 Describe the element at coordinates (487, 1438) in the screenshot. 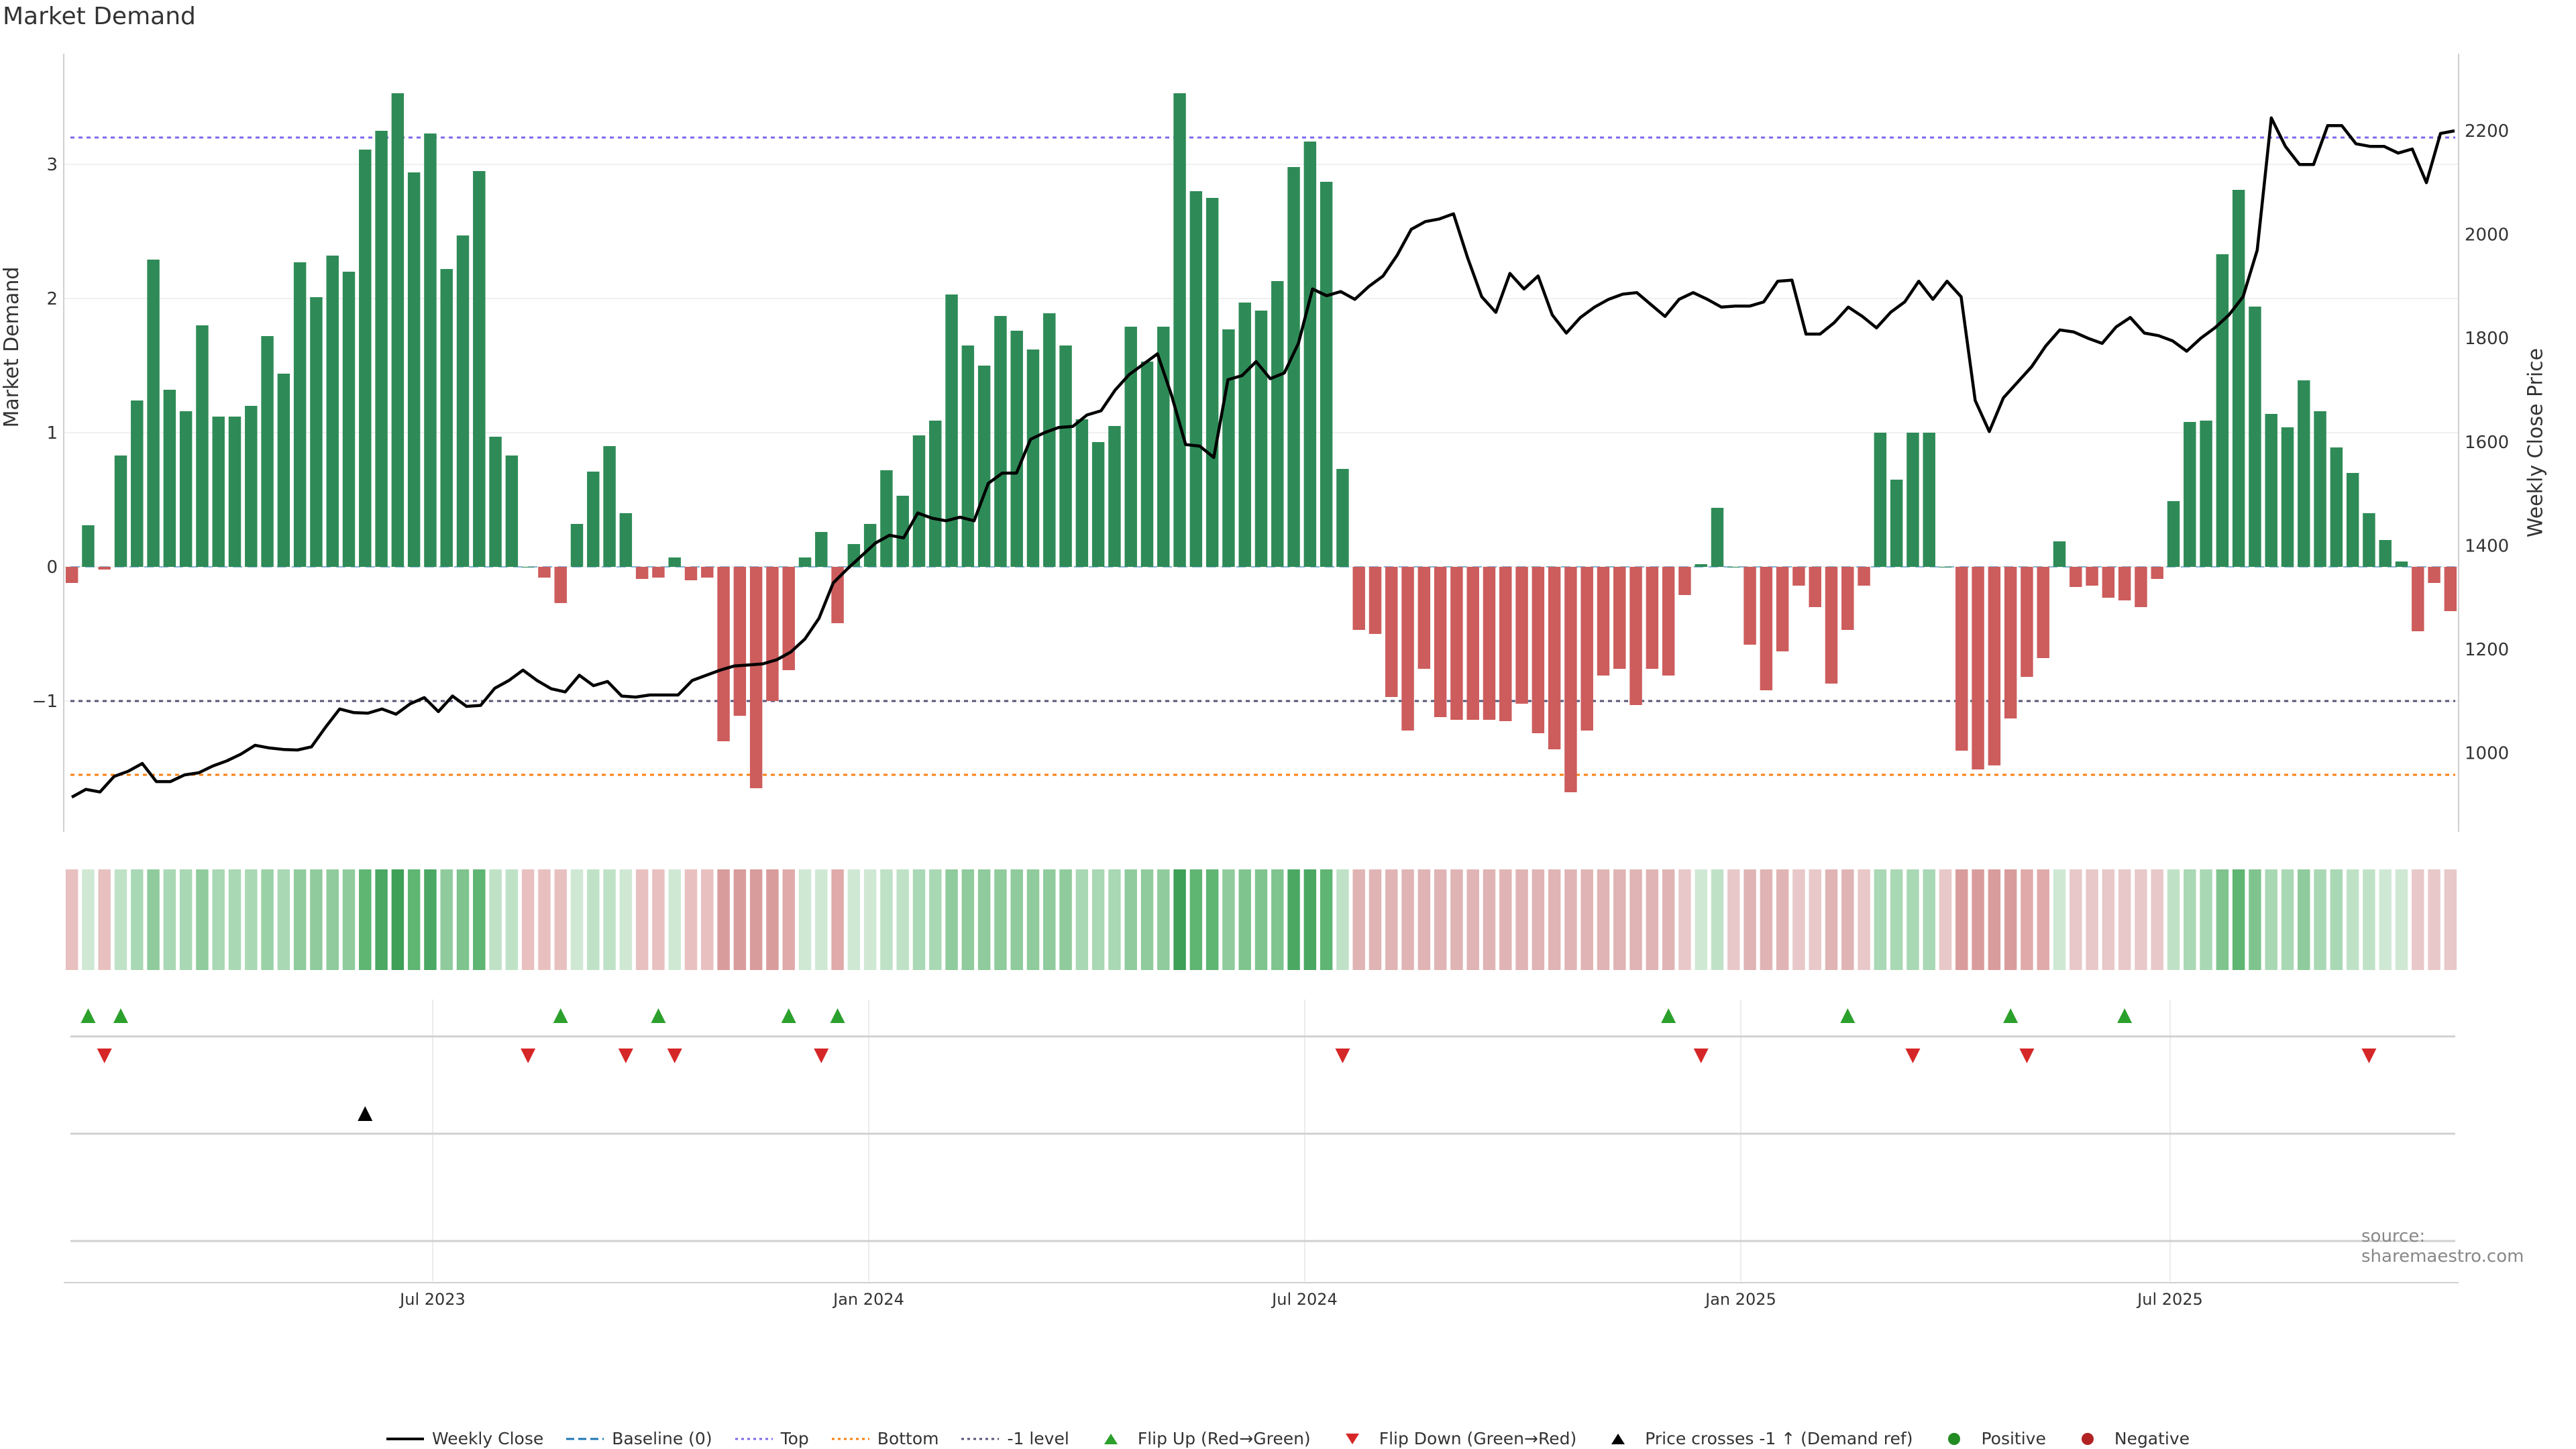

I see `legend-label: Weekly Close` at that location.